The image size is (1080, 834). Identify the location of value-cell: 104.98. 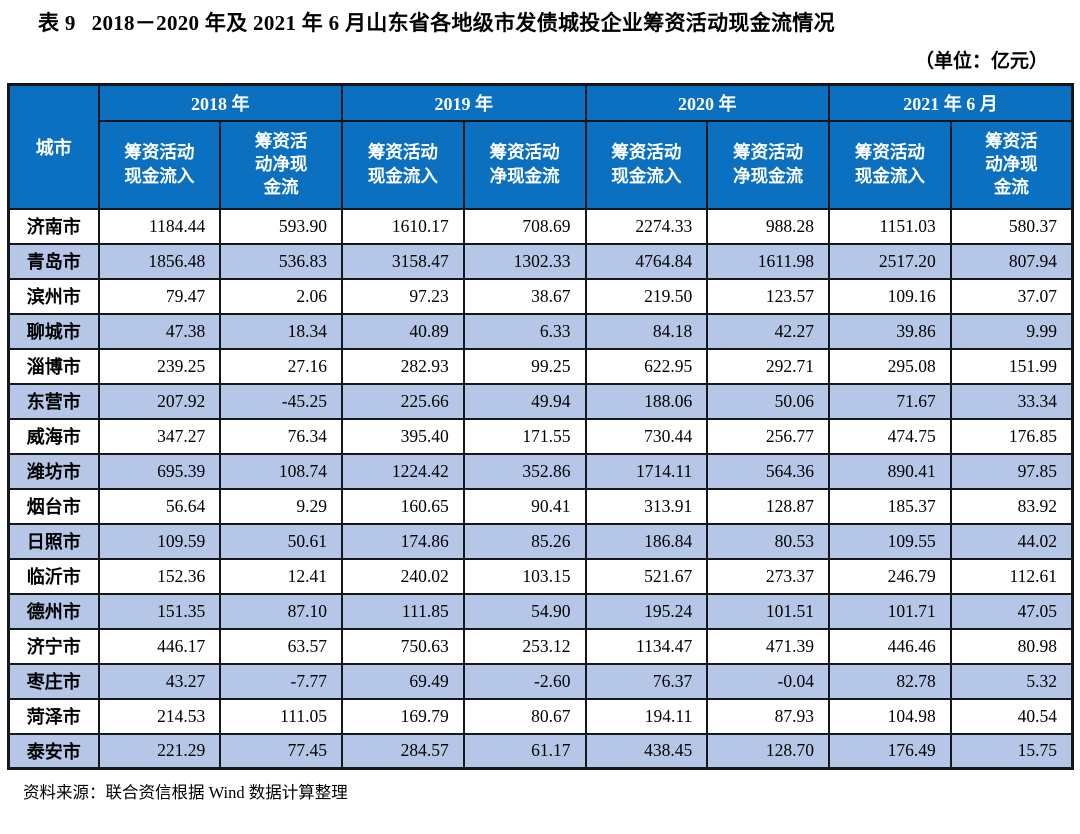
(890, 716).